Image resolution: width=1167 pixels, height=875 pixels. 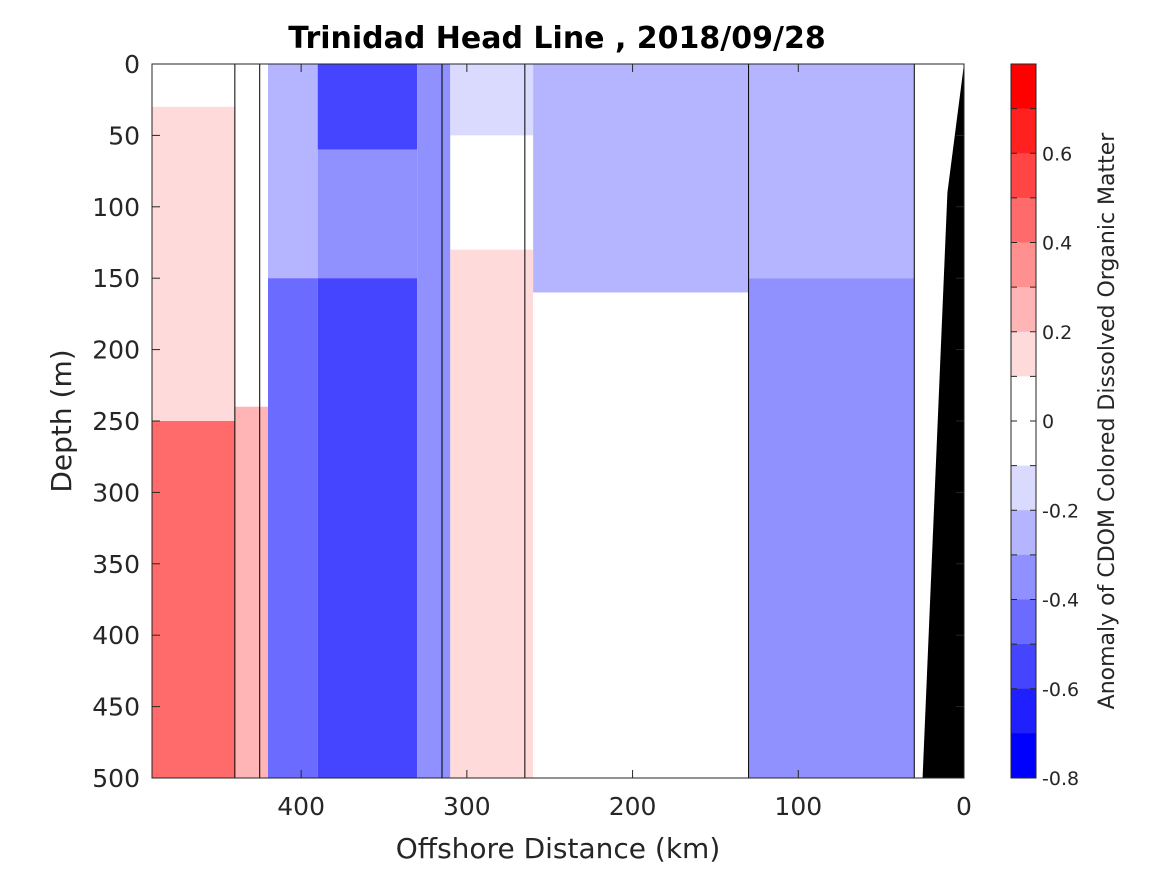 I want to click on colorbar-tick-label-1: 0.4, so click(x=1057, y=244).